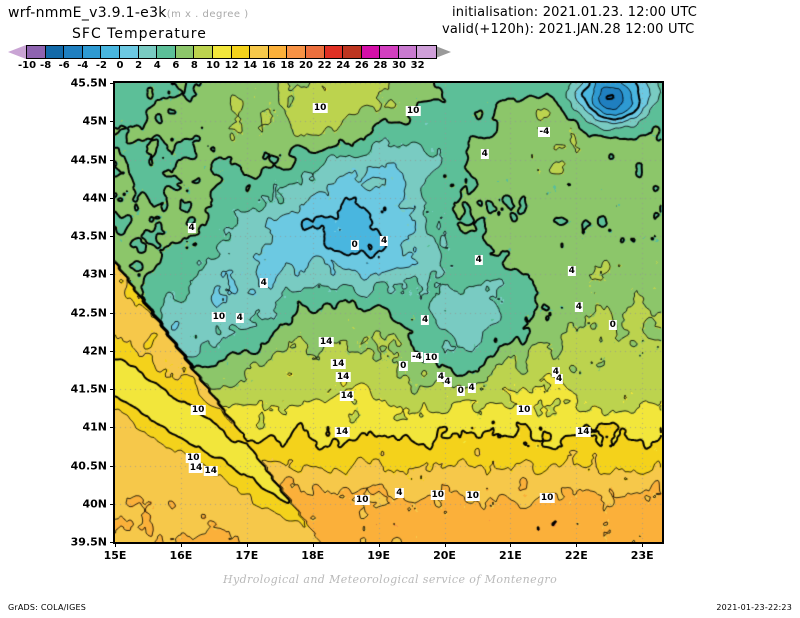 This screenshot has width=800, height=618. What do you see at coordinates (88, 542) in the screenshot?
I see `lat-label-39.5N: 39.5N` at bounding box center [88, 542].